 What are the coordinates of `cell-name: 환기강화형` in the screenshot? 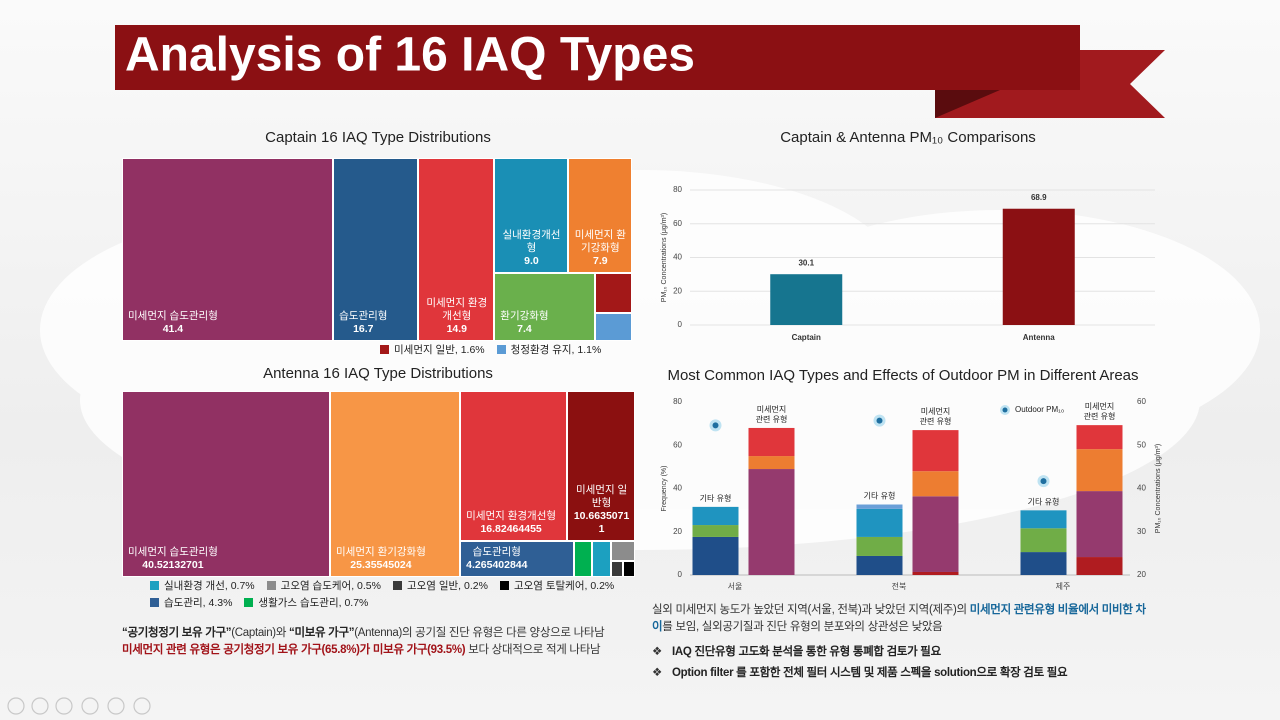 It's located at (524, 315).